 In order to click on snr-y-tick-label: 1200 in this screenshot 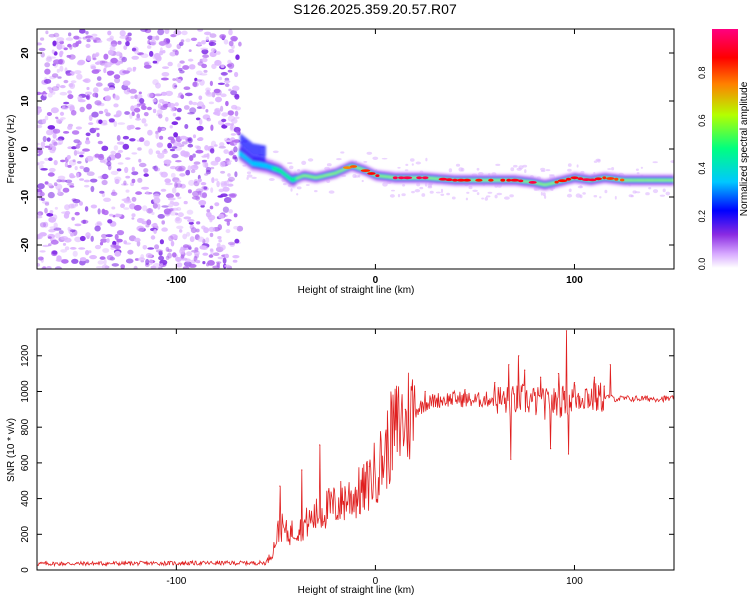, I will do `click(25, 355)`.